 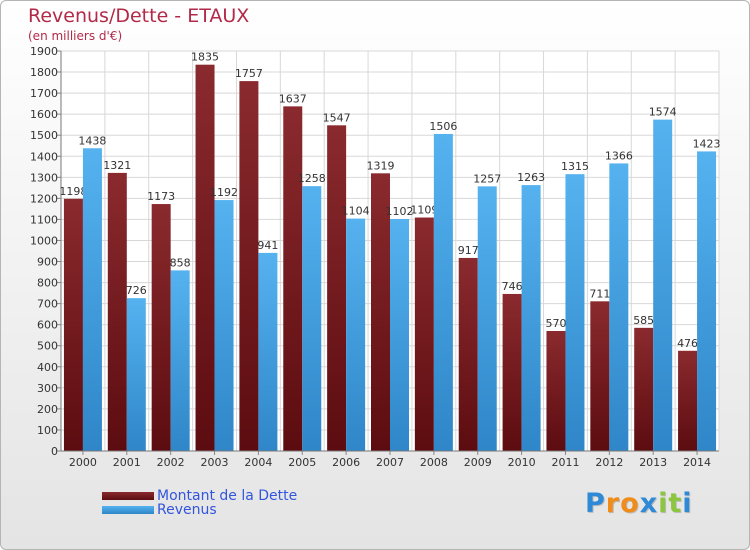 I want to click on y-tick-label: 1900, so click(x=44, y=51).